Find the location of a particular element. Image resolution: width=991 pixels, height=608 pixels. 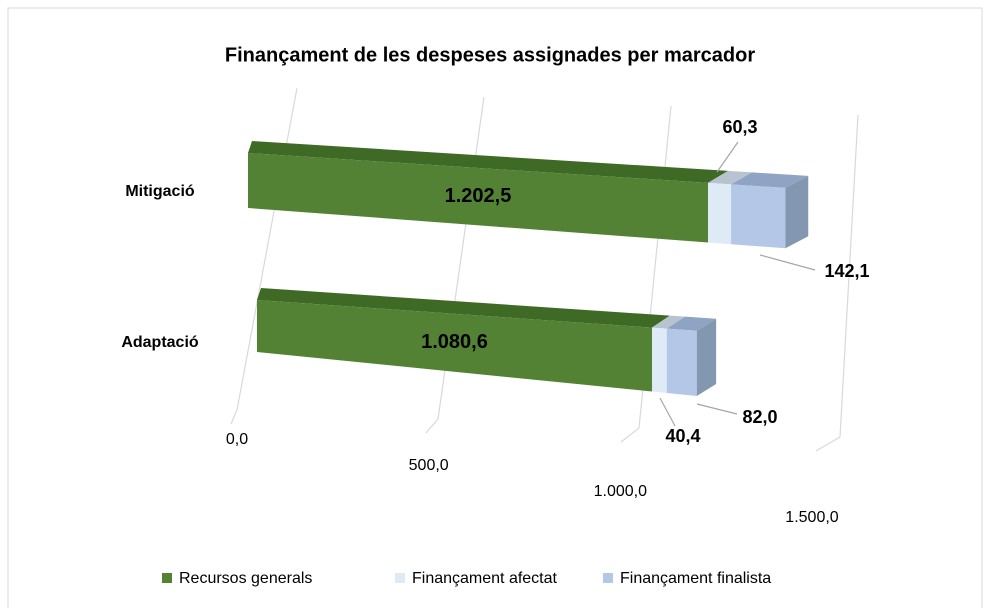

data-label: 1.080,6 is located at coordinates (454, 342).